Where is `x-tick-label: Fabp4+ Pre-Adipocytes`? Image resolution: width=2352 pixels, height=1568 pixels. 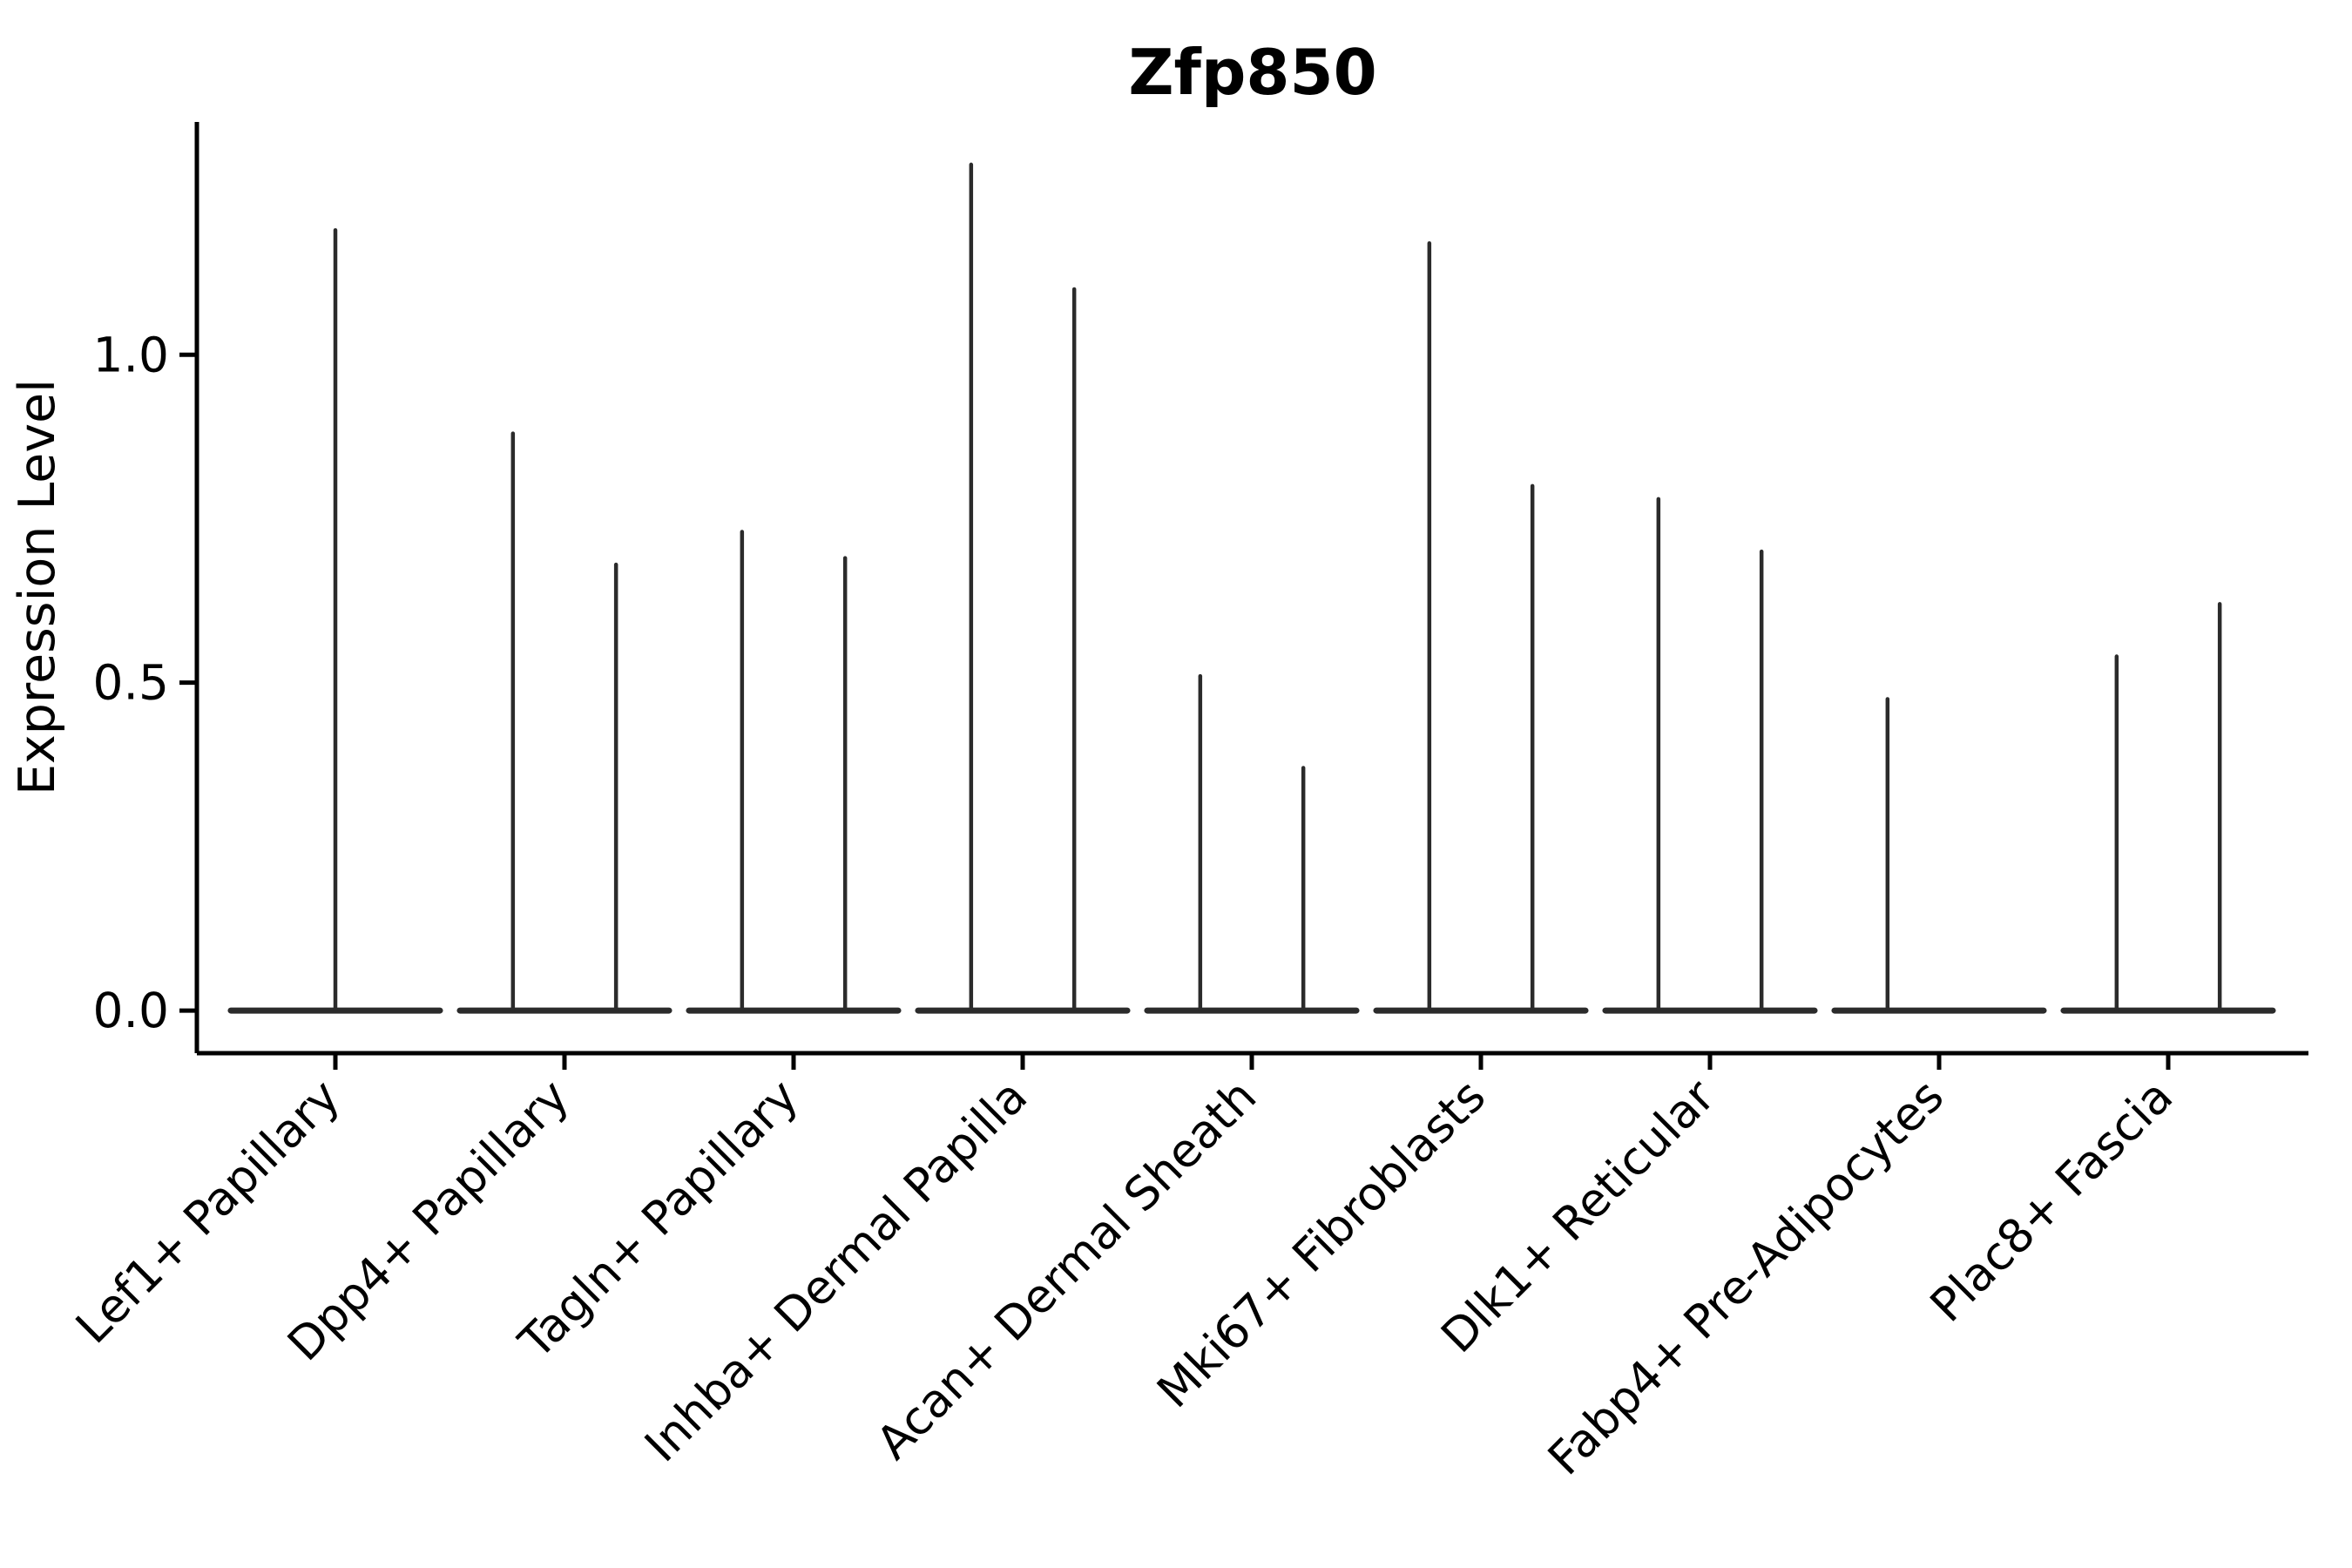
x-tick-label: Fabp4+ Pre-Adipocytes is located at coordinates (1746, 1277).